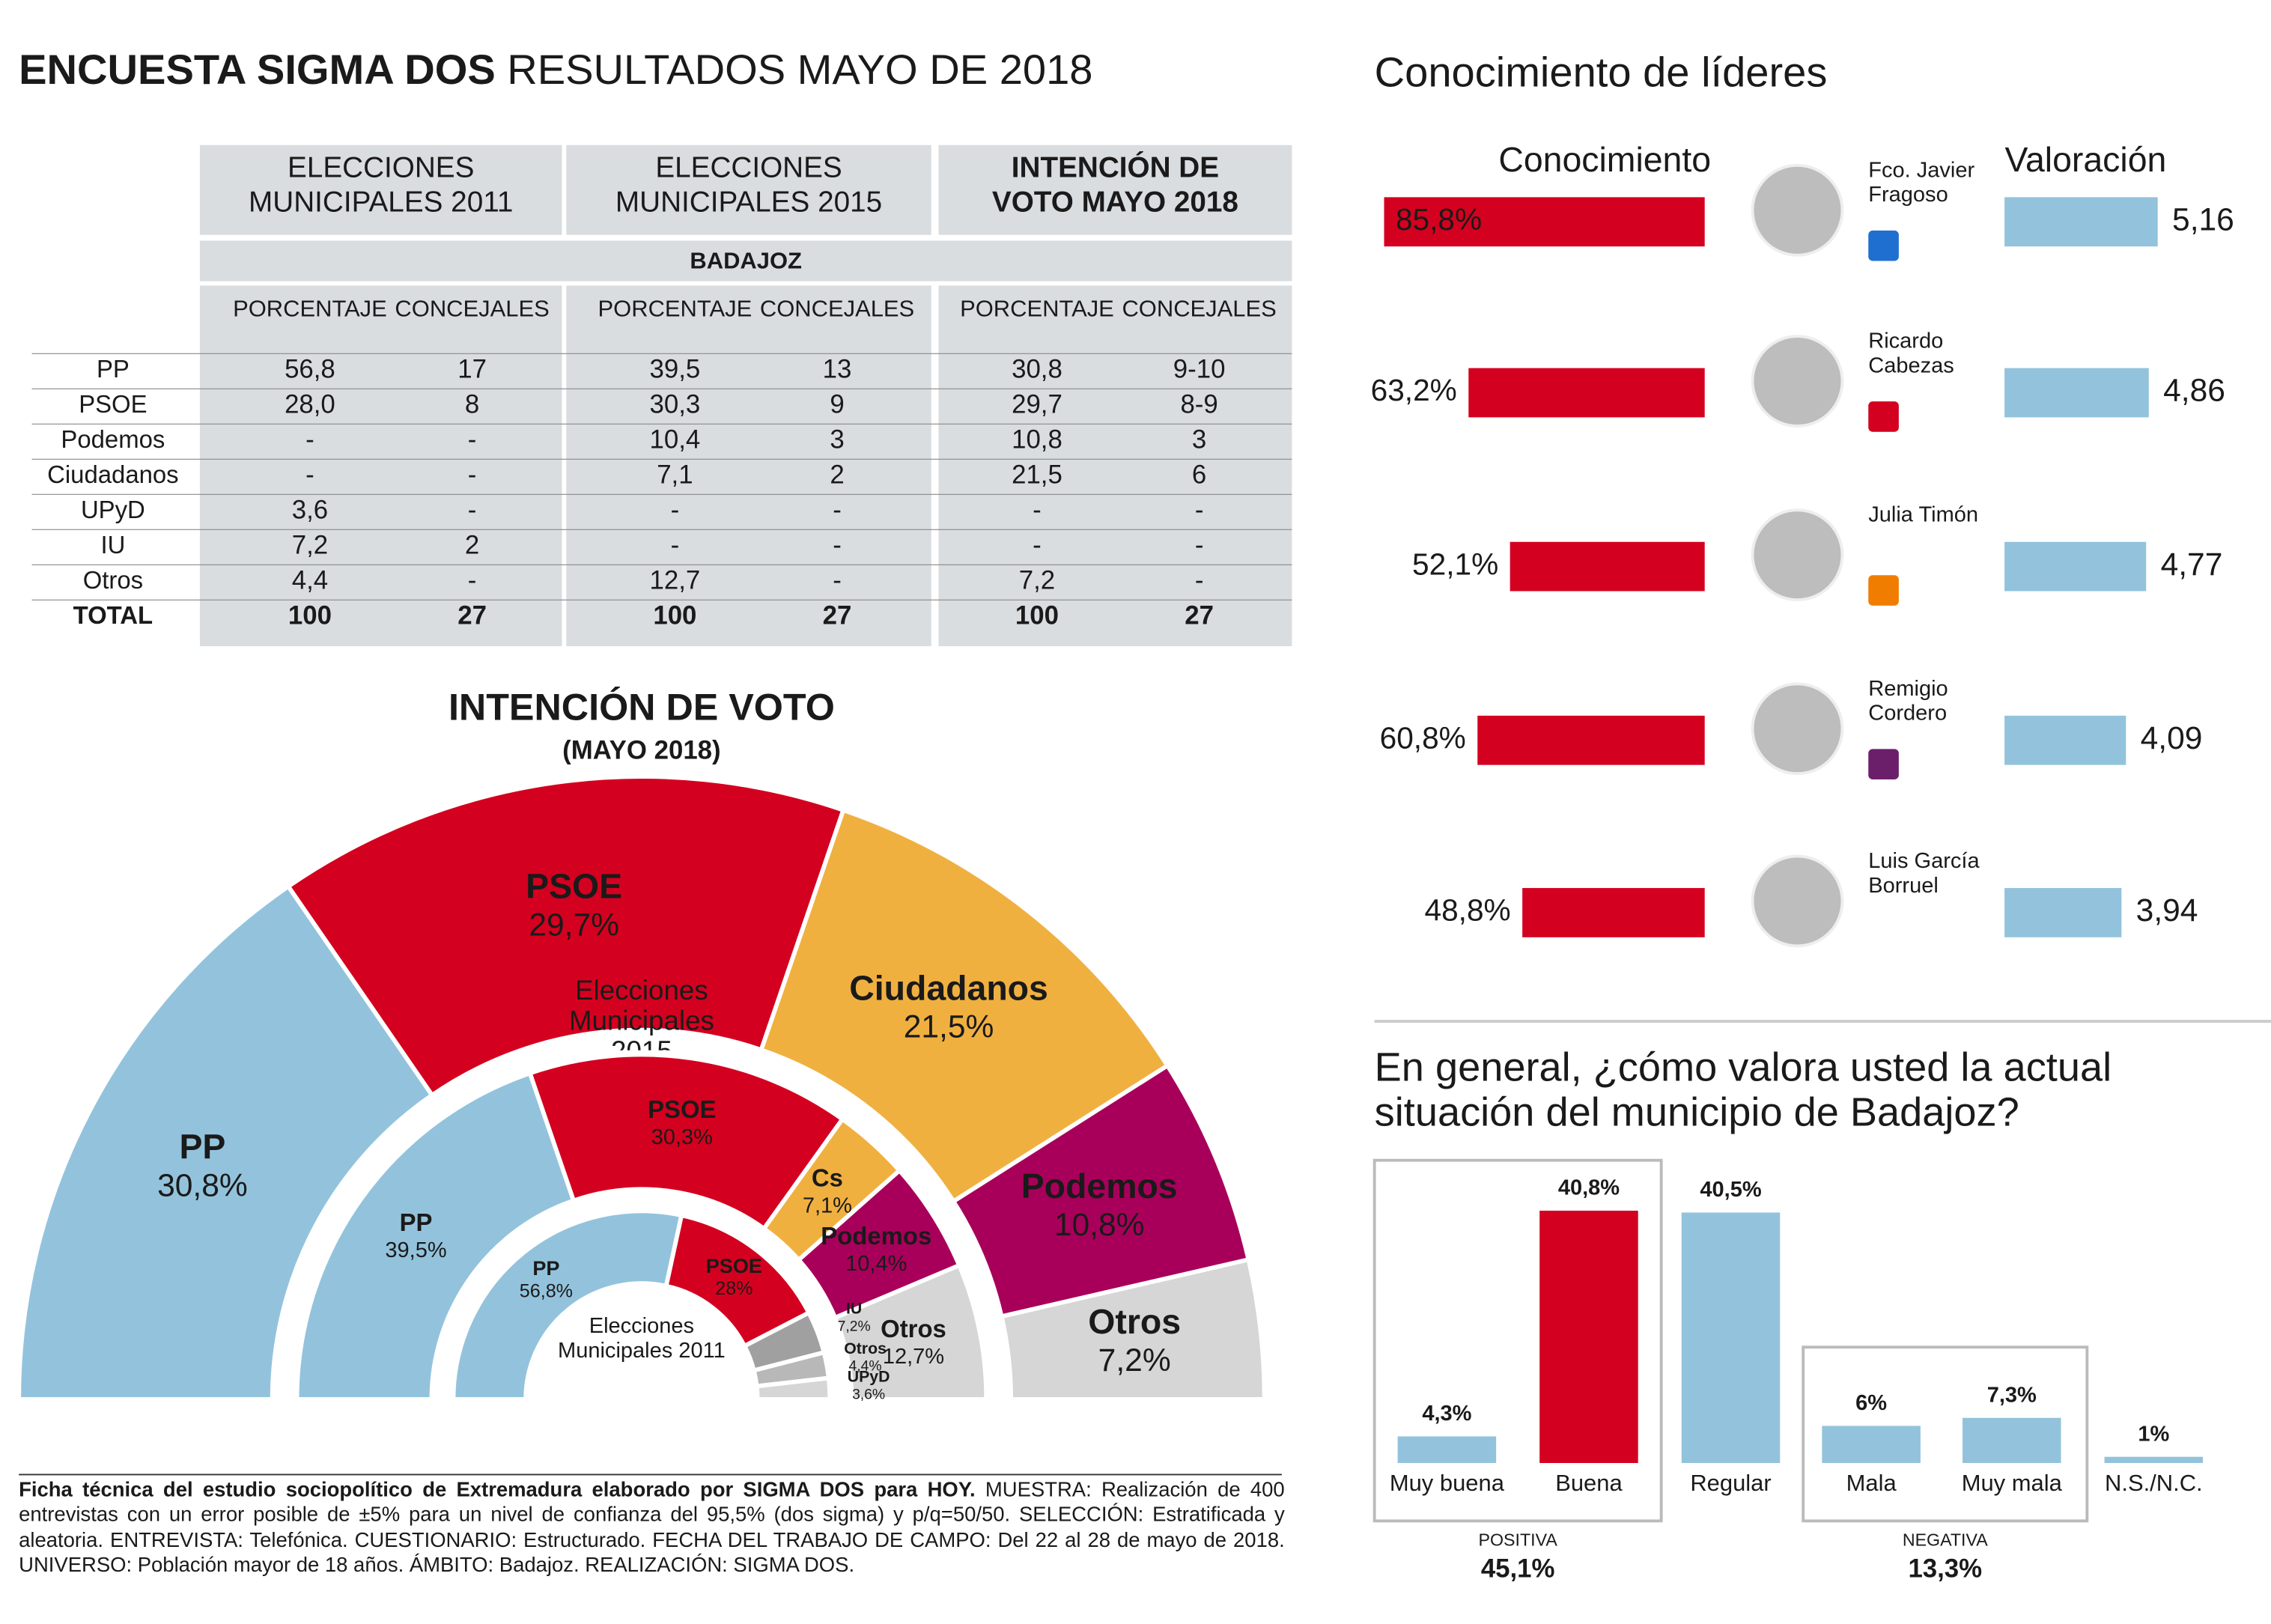 This screenshot has width=2271, height=1624. I want to click on table-cell: 2, so click(472, 546).